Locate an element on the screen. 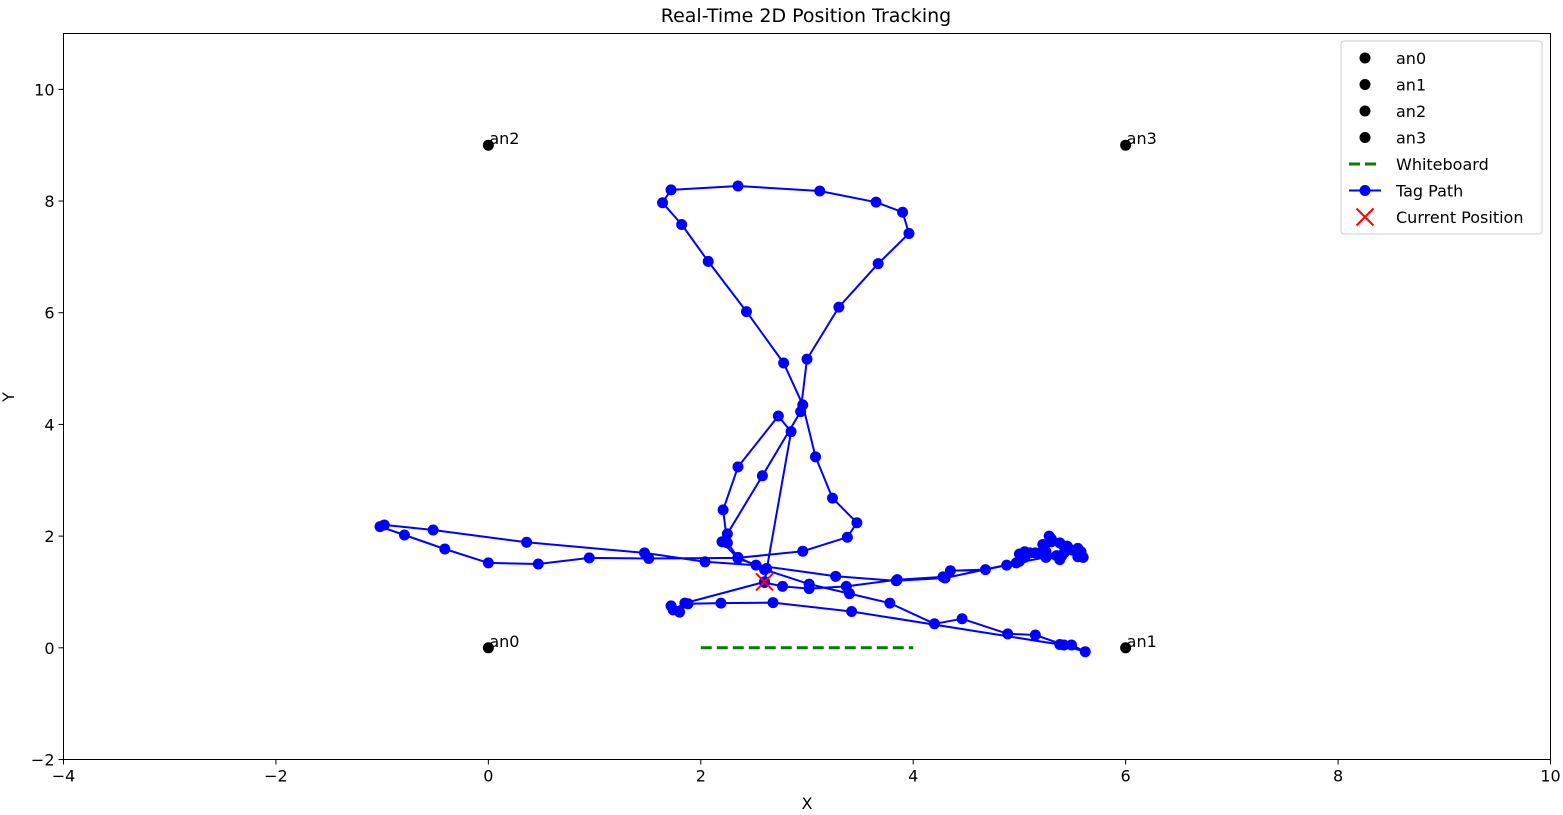 The height and width of the screenshot is (815, 1563). legend-label: an3 is located at coordinates (1411, 138).